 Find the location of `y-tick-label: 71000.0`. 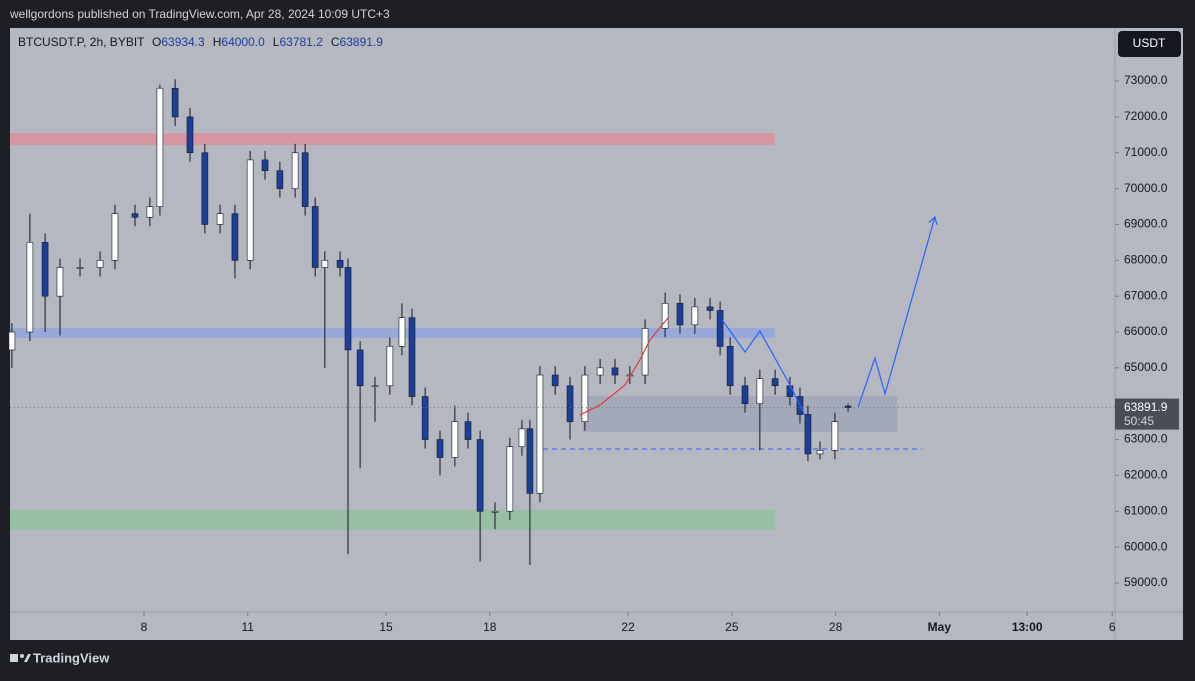

y-tick-label: 71000.0 is located at coordinates (1146, 152).